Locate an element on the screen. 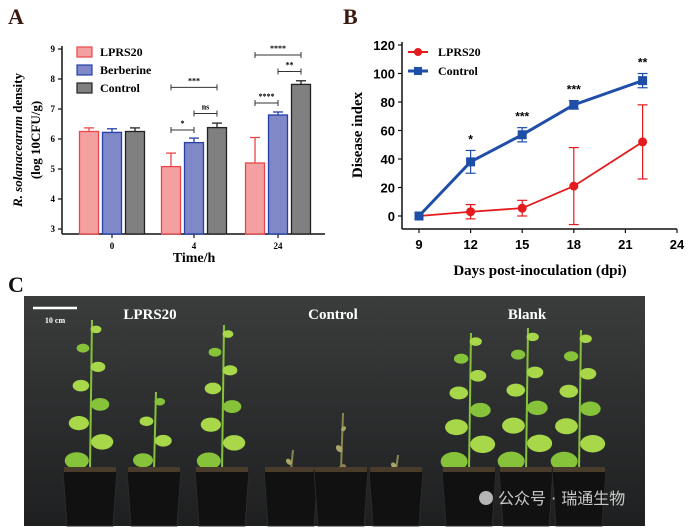 The height and width of the screenshot is (529, 691). x-axis-label: Days post-inoculation (dpi) is located at coordinates (539, 271).